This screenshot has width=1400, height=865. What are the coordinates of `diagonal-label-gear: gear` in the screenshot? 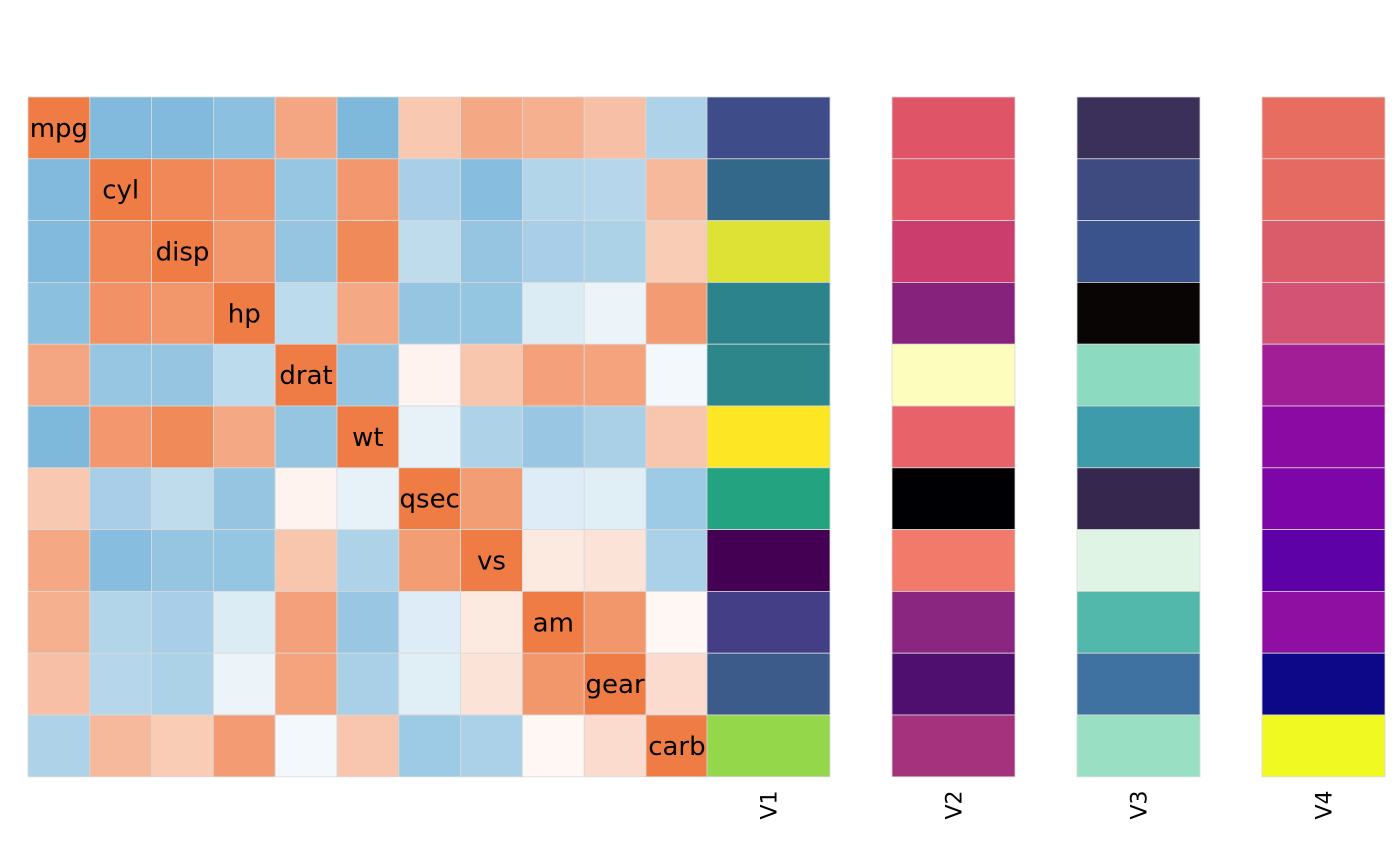 It's located at (615, 685).